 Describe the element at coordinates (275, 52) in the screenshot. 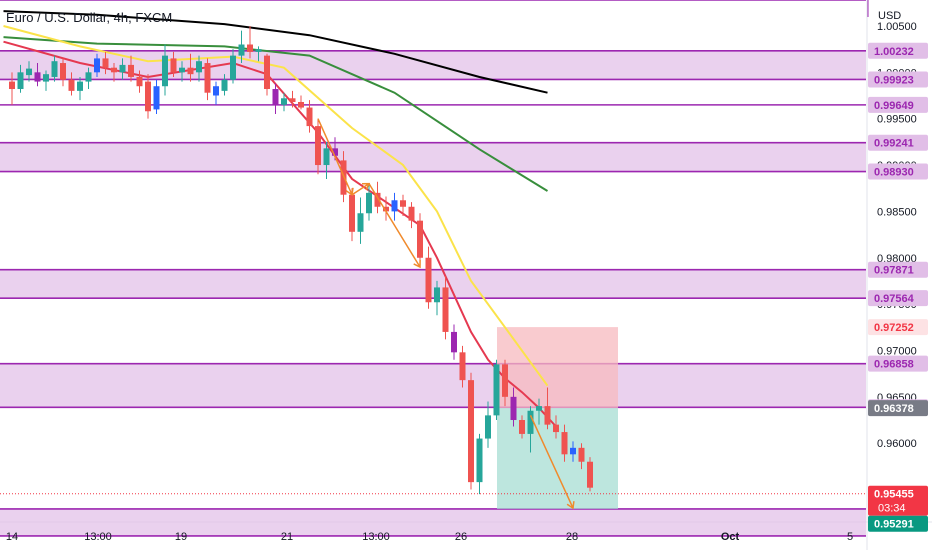

I see `ma-black-line` at that location.